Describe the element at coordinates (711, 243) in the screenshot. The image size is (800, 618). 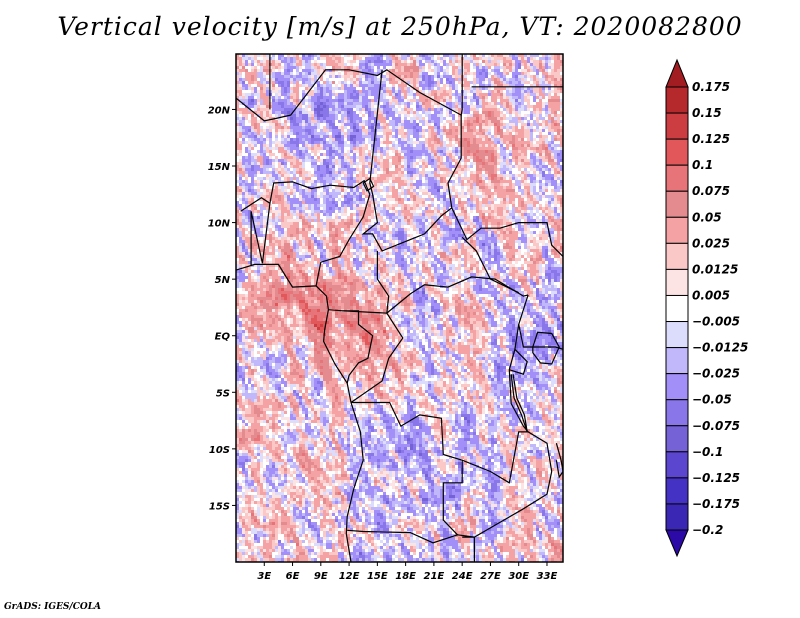
I see `colorbar-label: 0.025` at that location.